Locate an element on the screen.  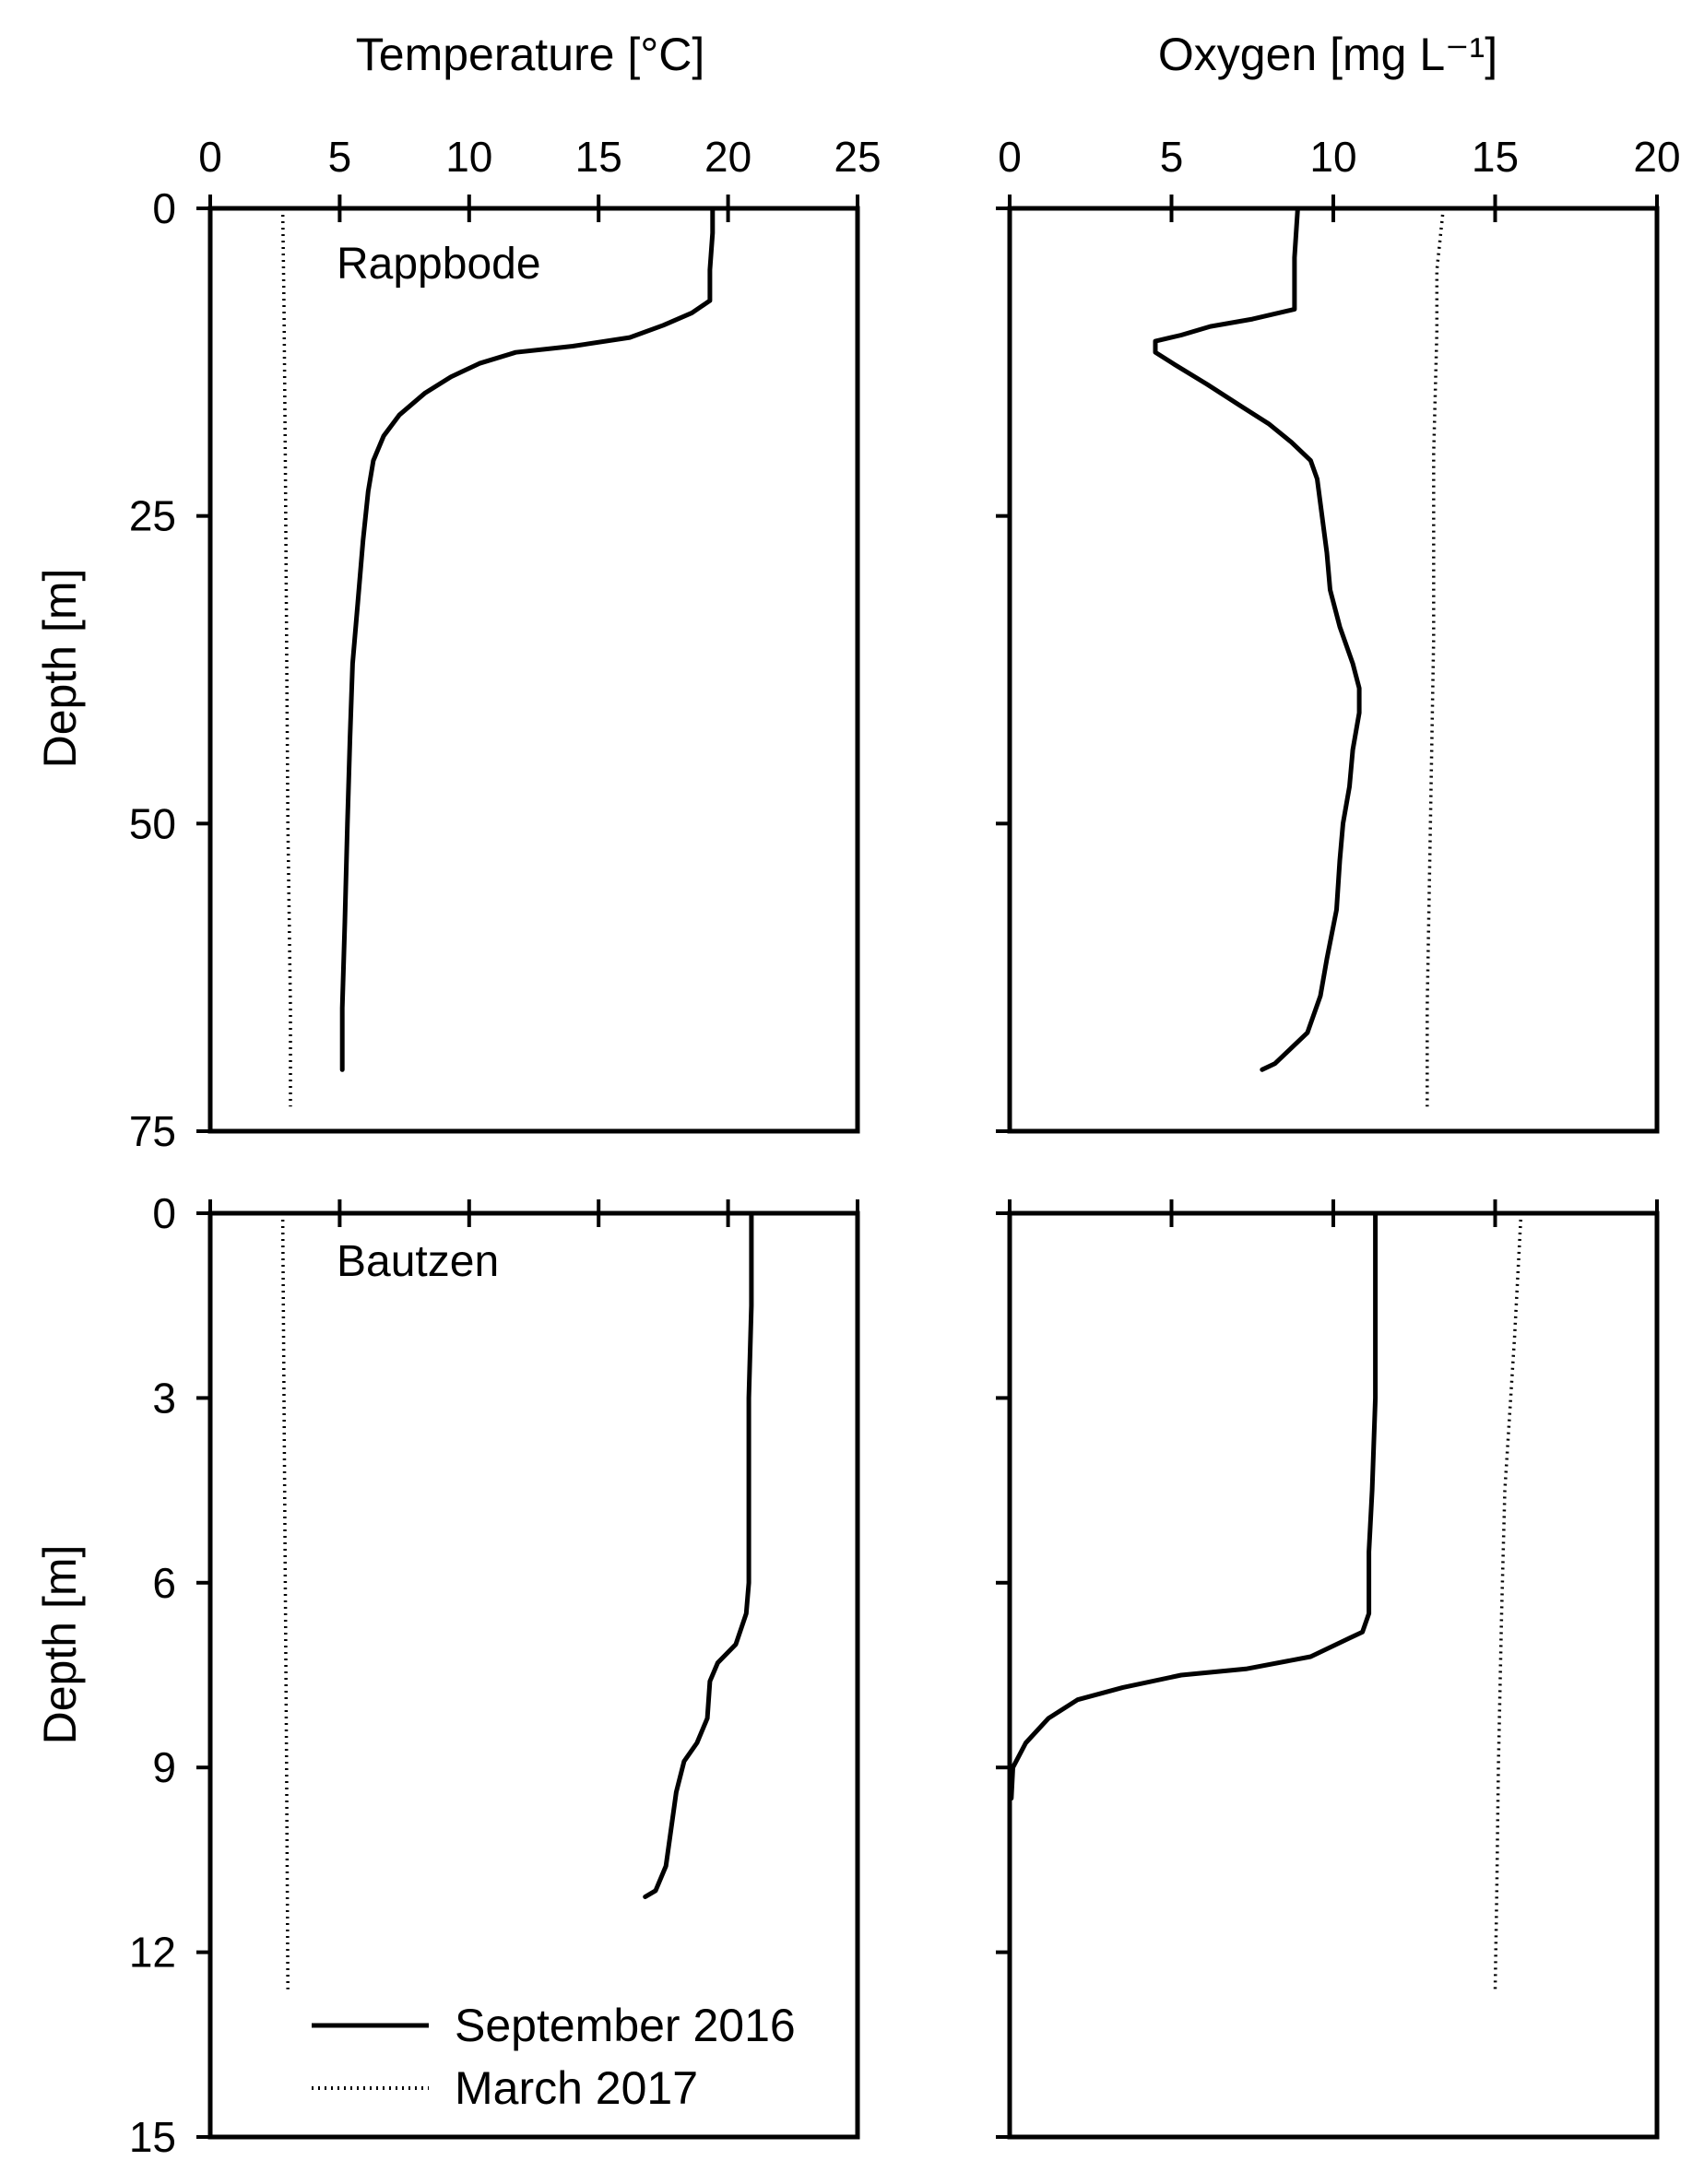
y-tick-label: 3 is located at coordinates (164, 1398).